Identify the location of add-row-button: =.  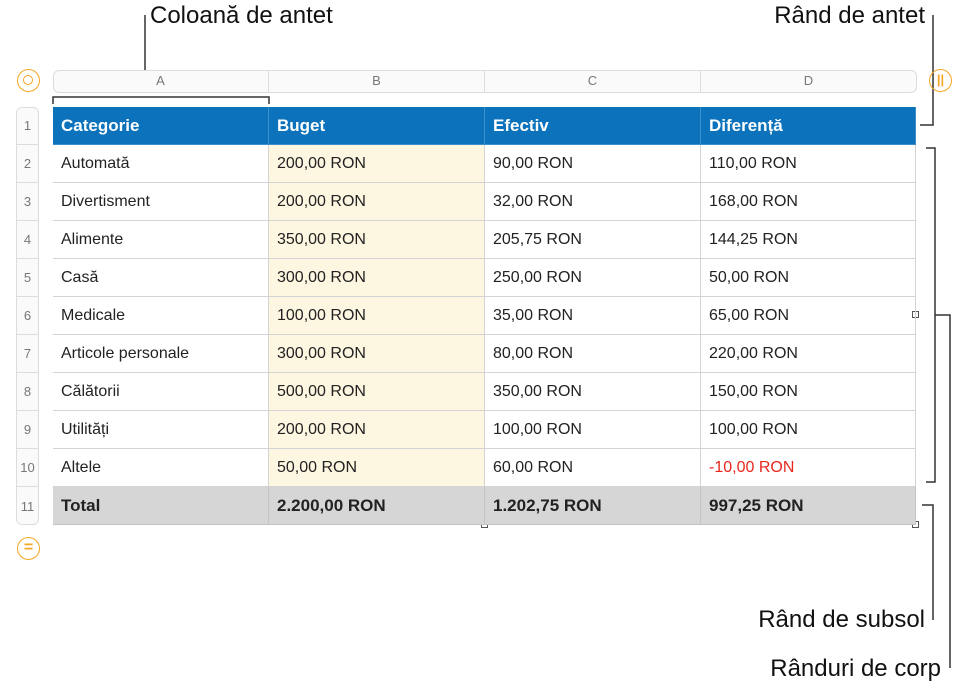
(28, 548).